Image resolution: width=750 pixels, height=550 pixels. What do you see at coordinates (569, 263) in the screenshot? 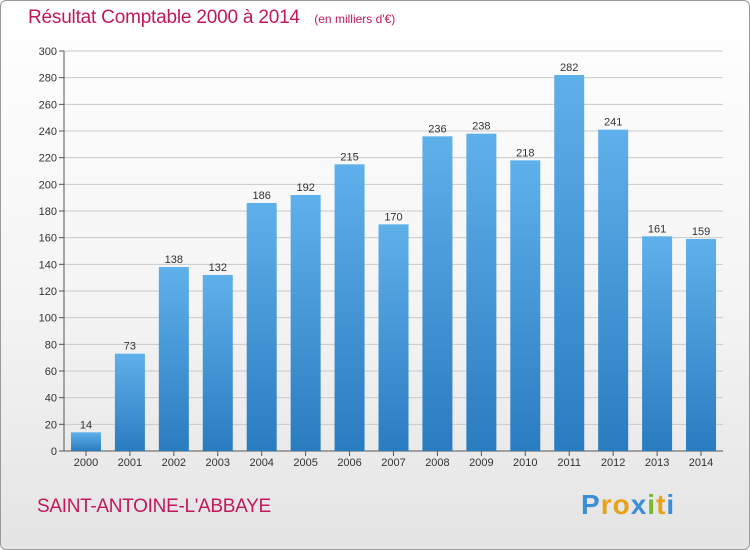
I see `bar-2011` at bounding box center [569, 263].